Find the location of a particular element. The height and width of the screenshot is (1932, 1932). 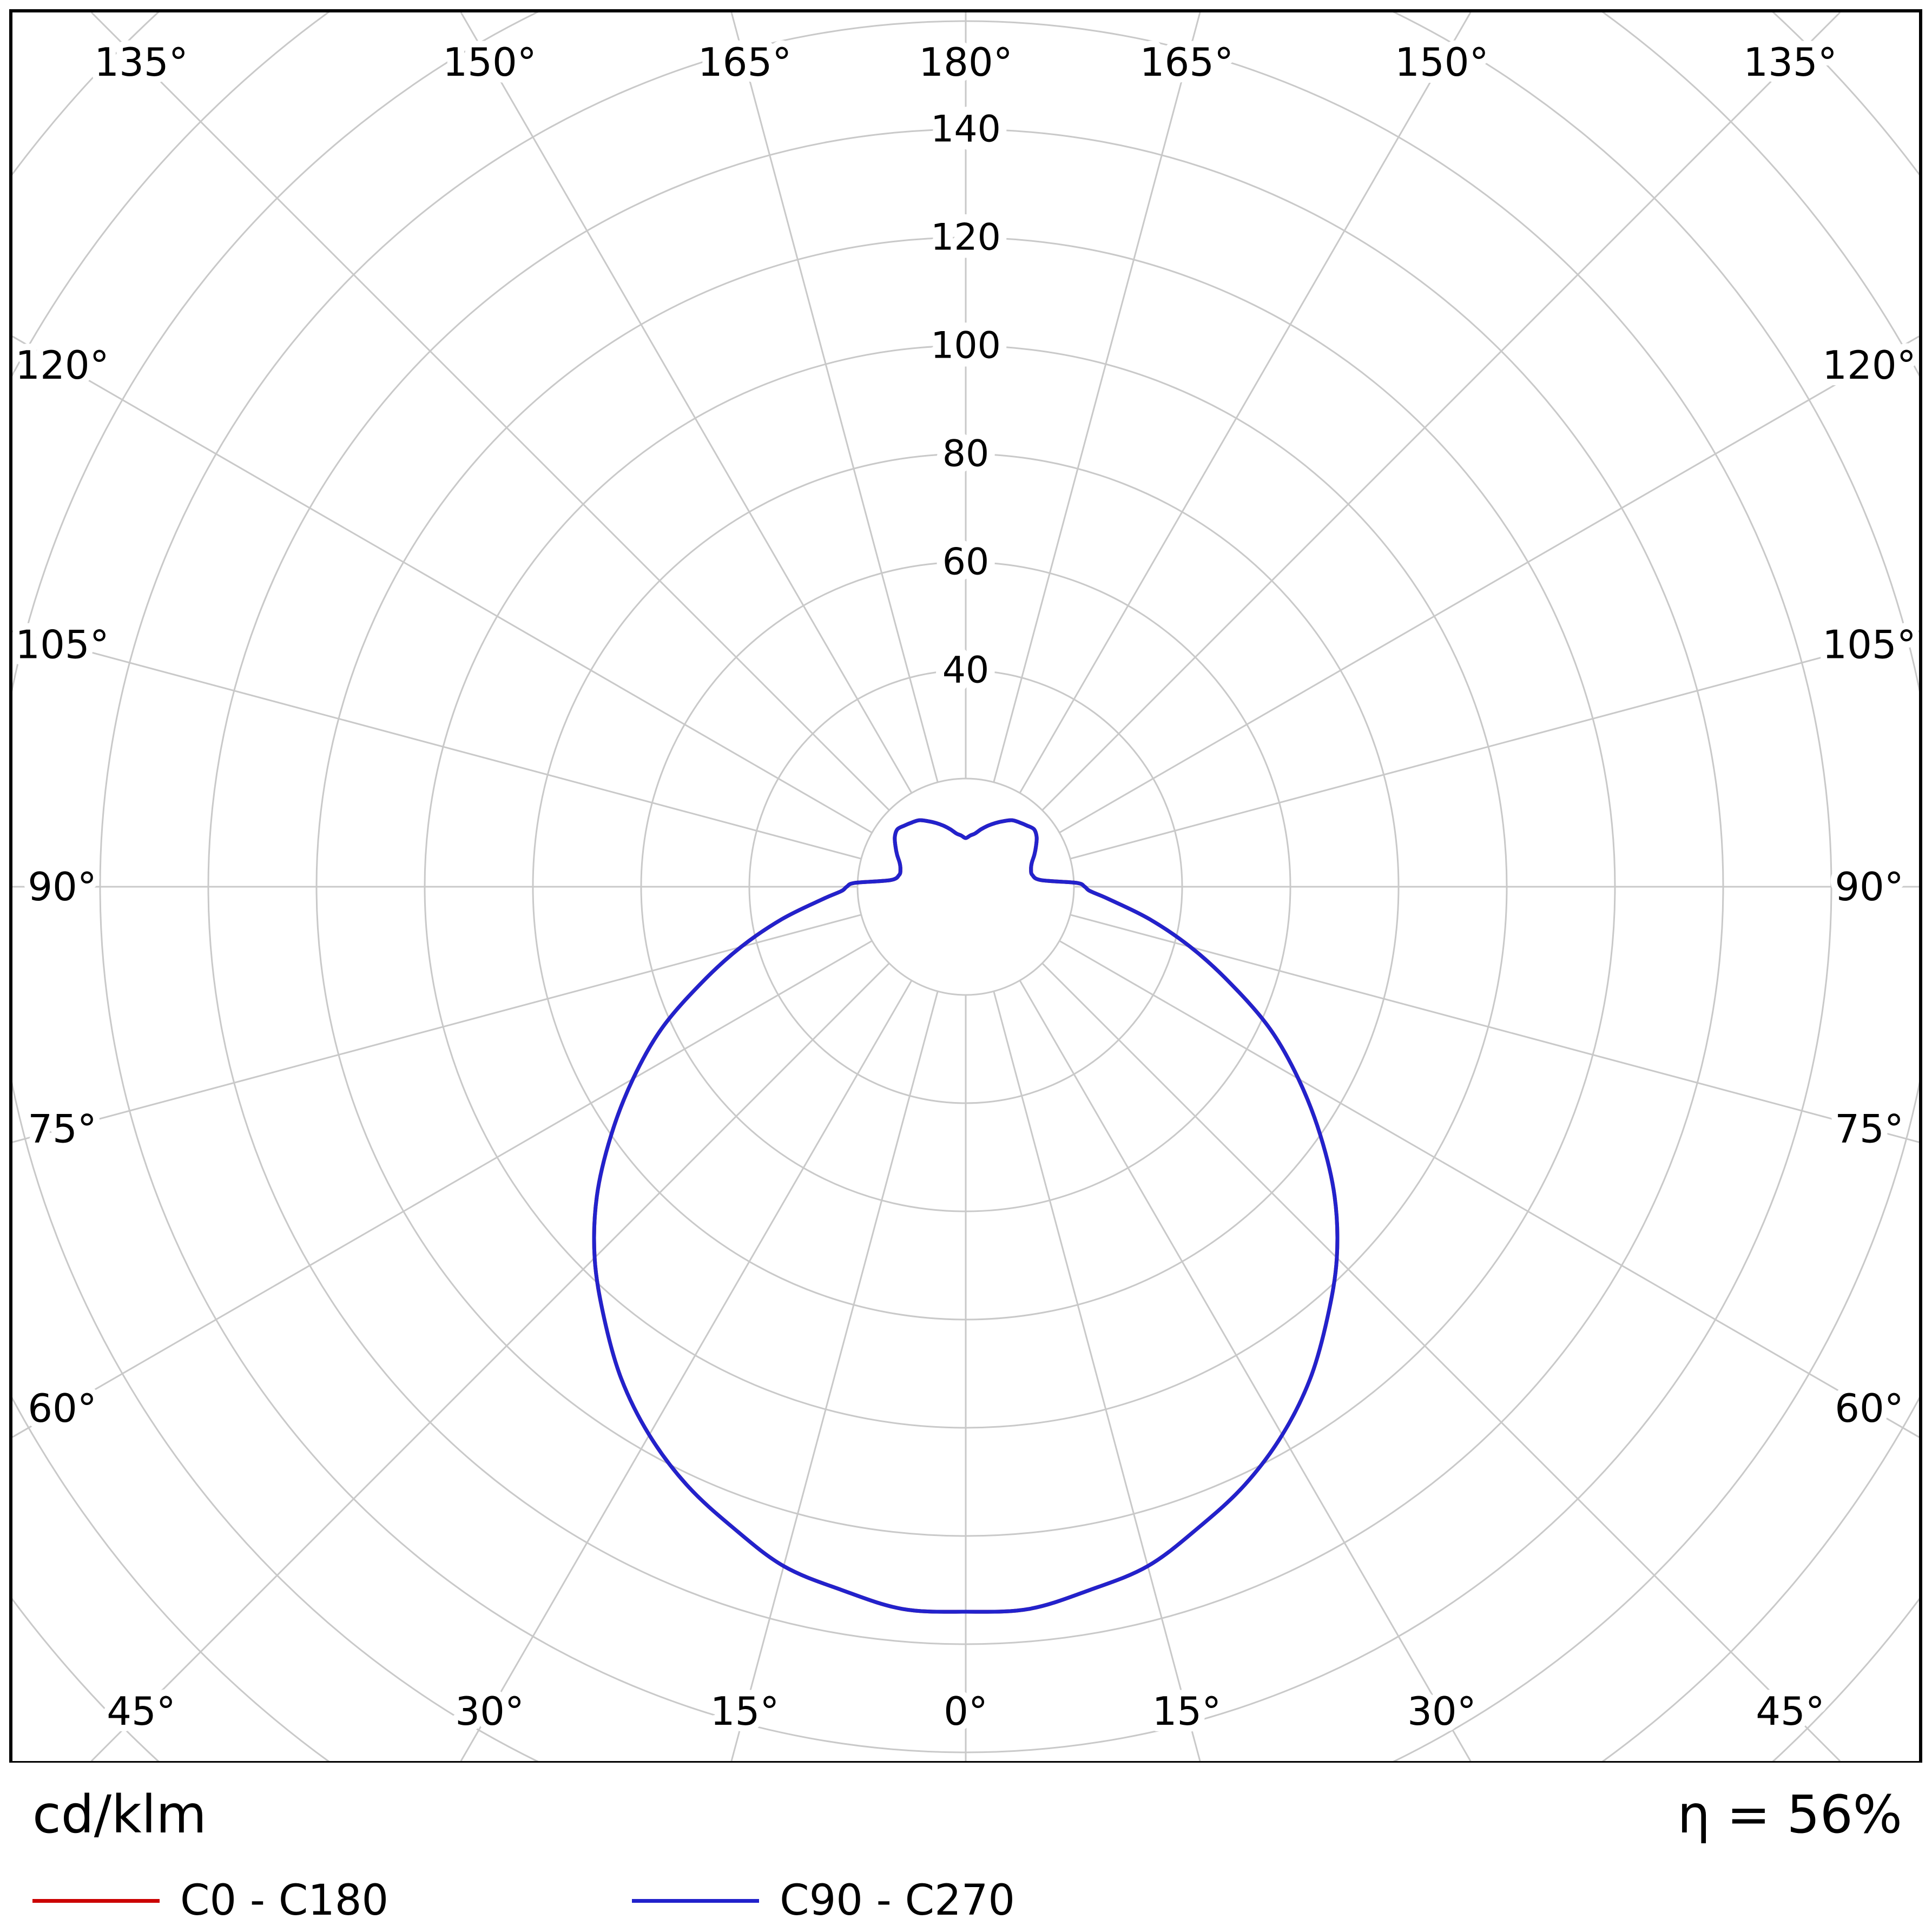

legend-label-c90-c270: C90 - C270 is located at coordinates (897, 1900).